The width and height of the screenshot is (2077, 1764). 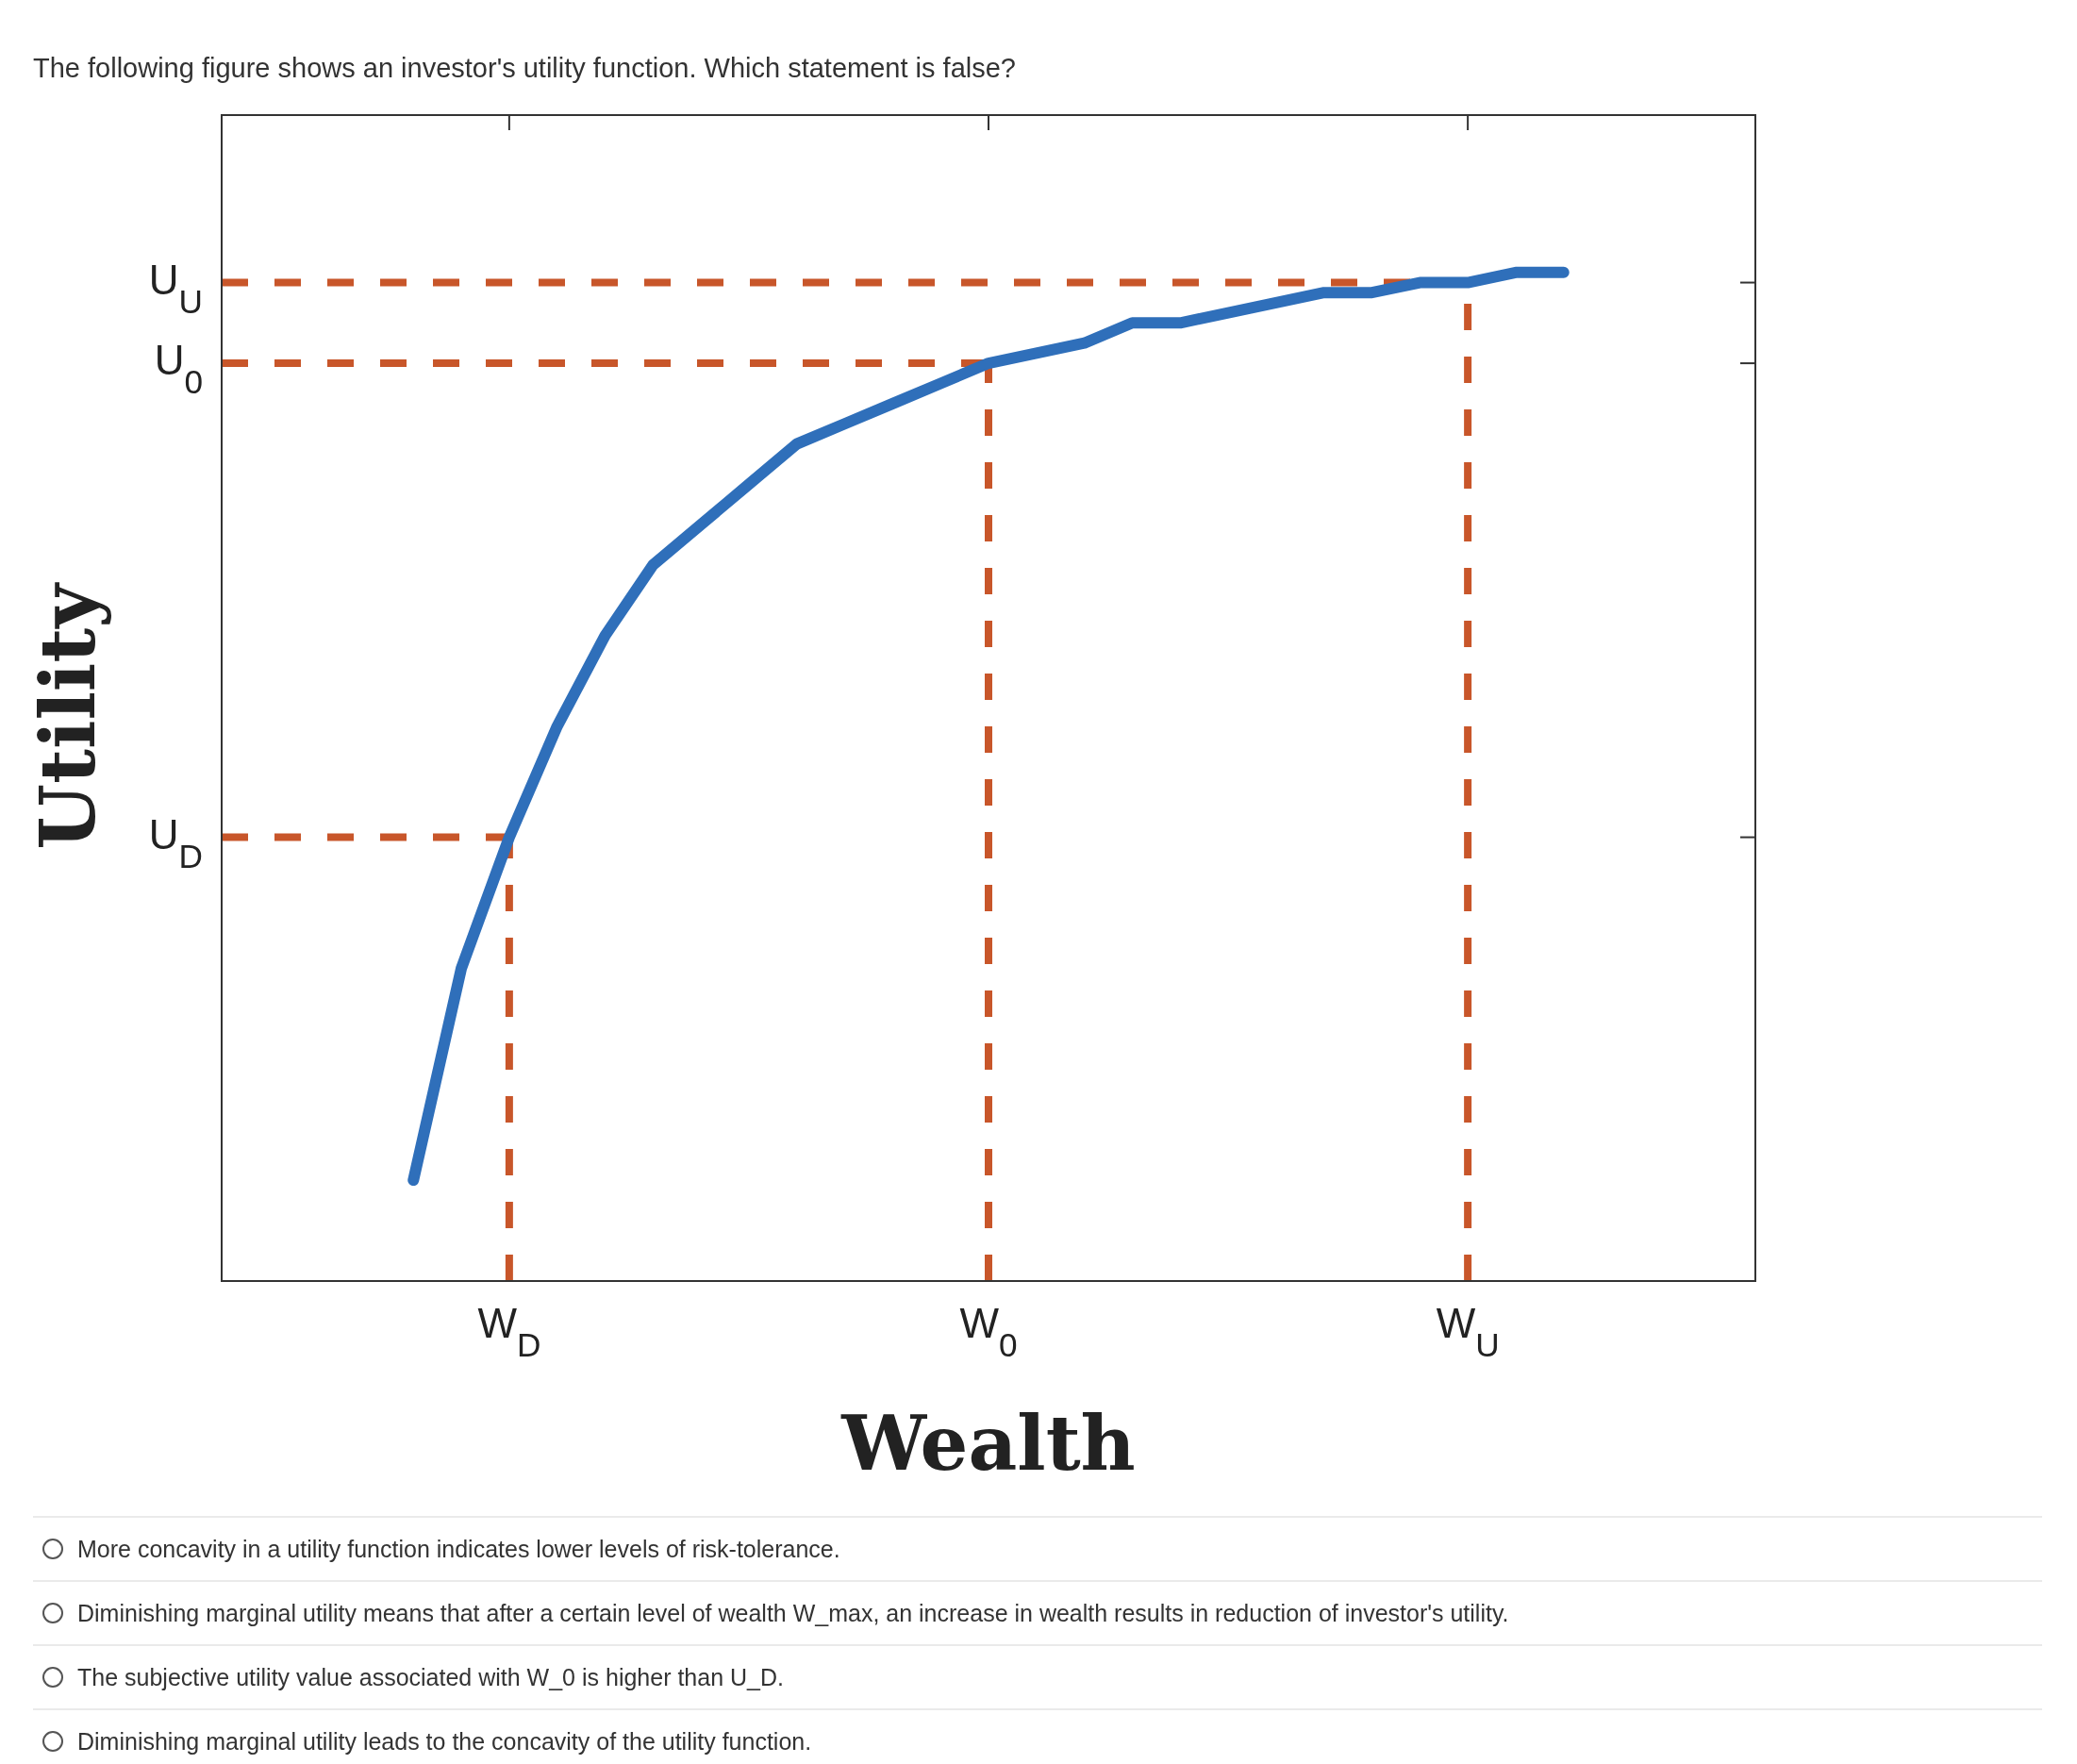 I want to click on ref-line-label: U$_{U}$, so click(x=175, y=288).